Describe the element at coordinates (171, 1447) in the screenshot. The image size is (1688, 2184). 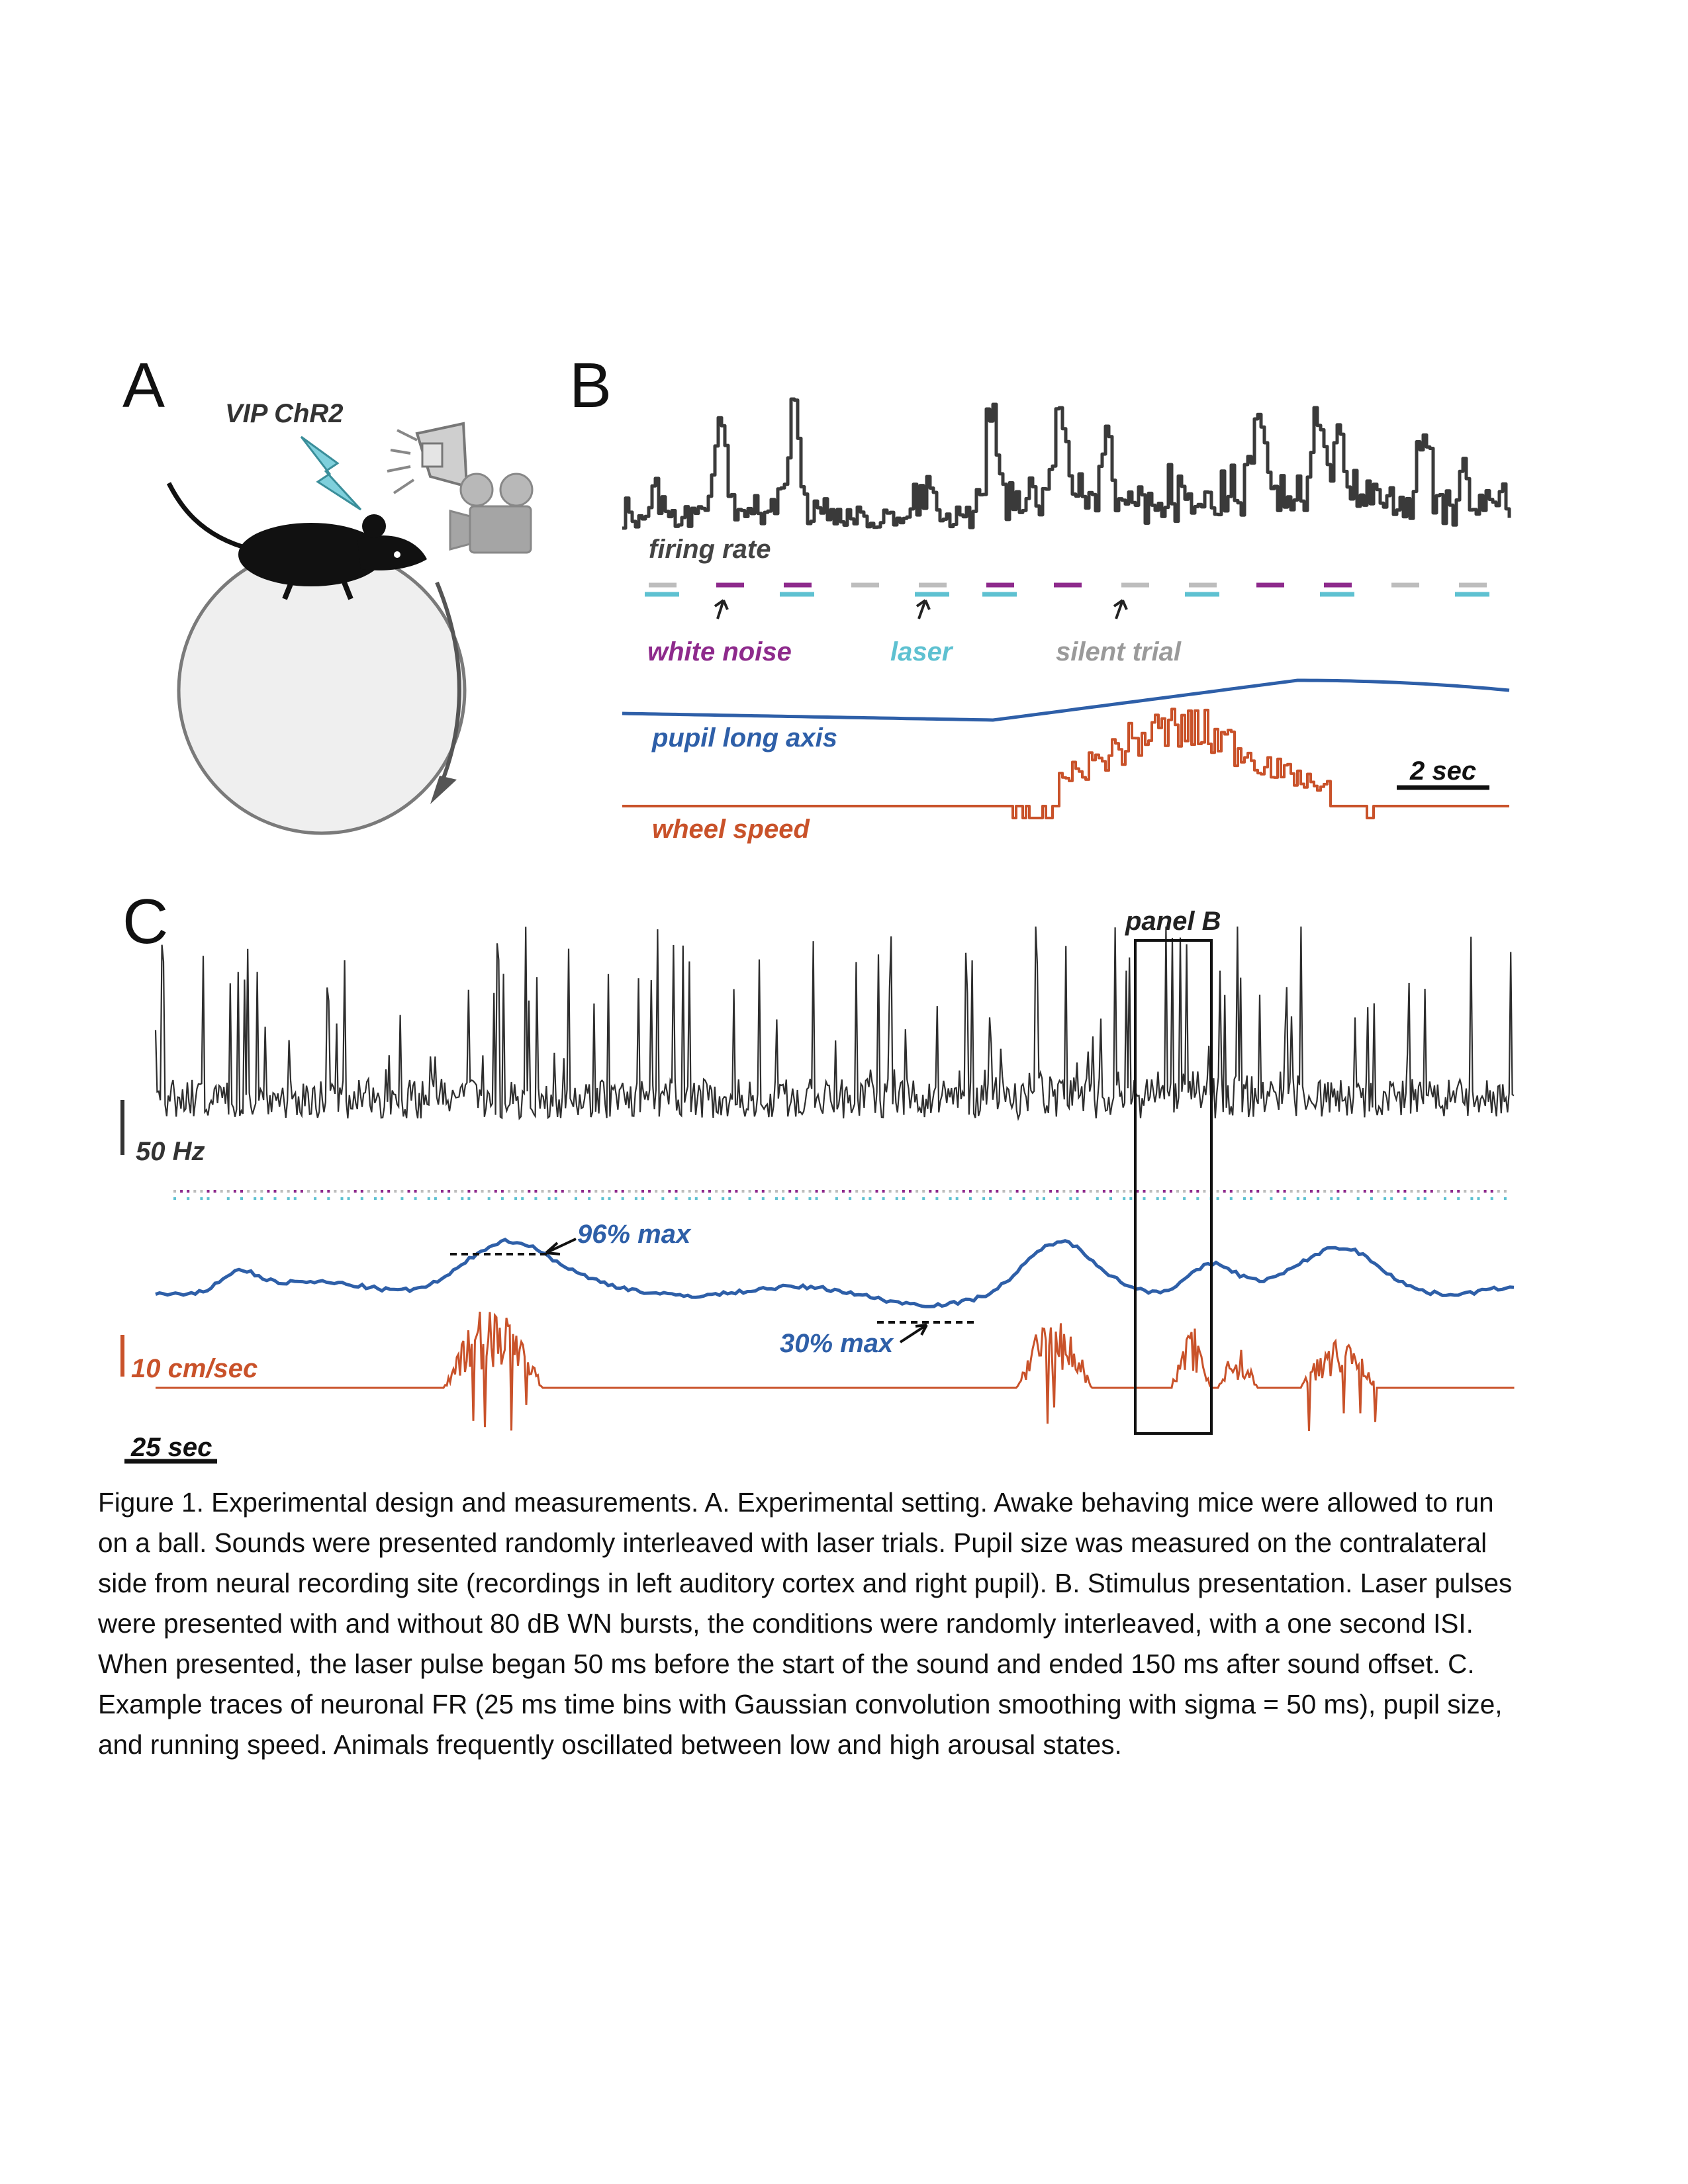
I see `time-scale-label: 25 sec` at that location.